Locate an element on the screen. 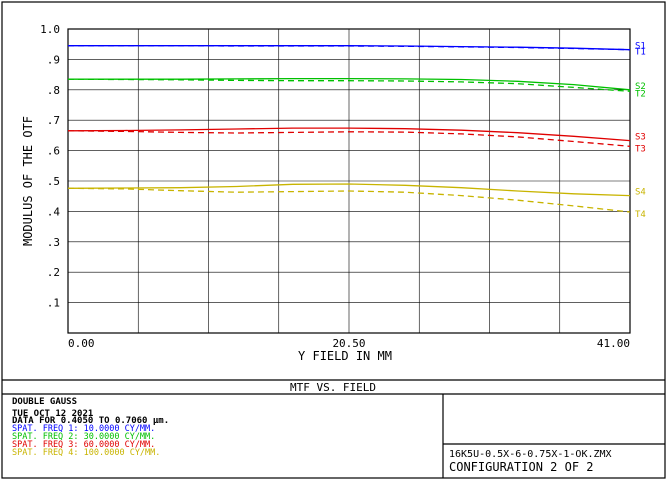  y-tick-label: .2 is located at coordinates (53, 272).